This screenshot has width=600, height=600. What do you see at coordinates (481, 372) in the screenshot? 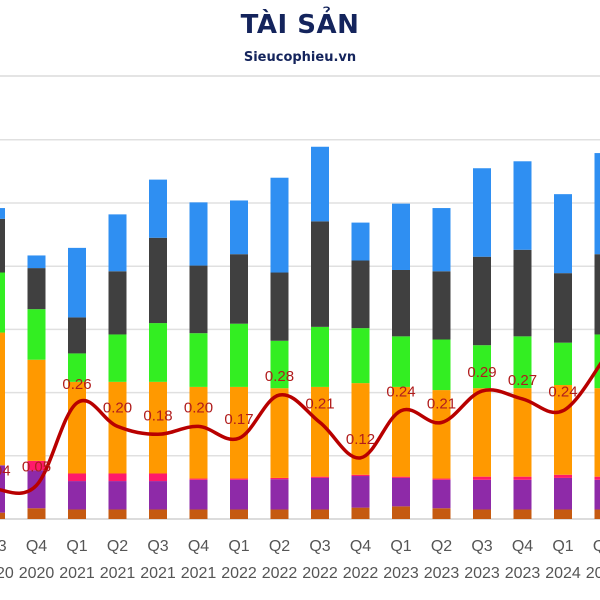
I see `data-label: 0.29` at bounding box center [481, 372].